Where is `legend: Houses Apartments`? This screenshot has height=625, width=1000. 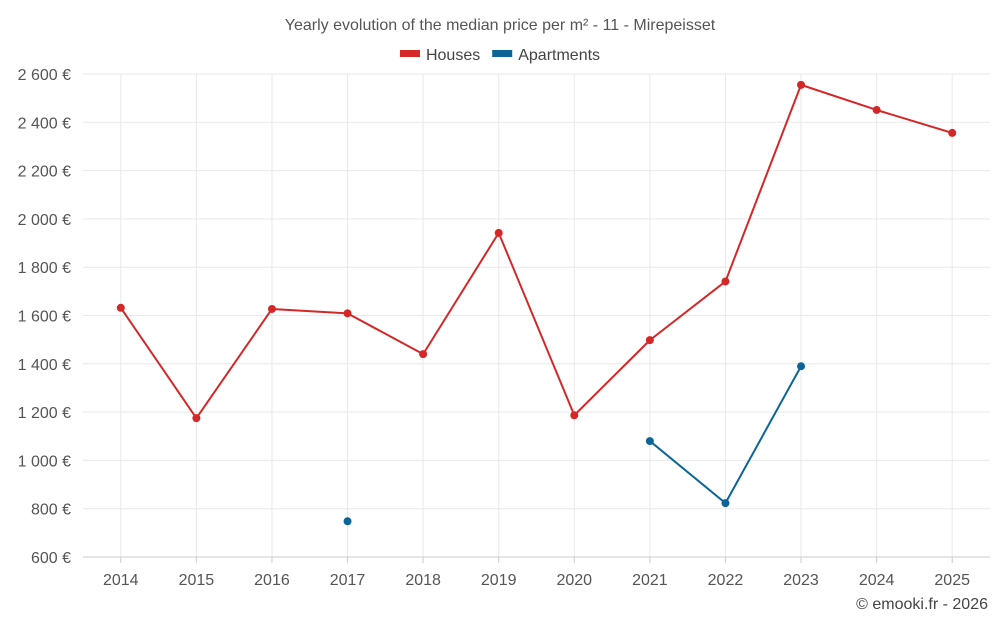
legend: Houses Apartments is located at coordinates (499, 55).